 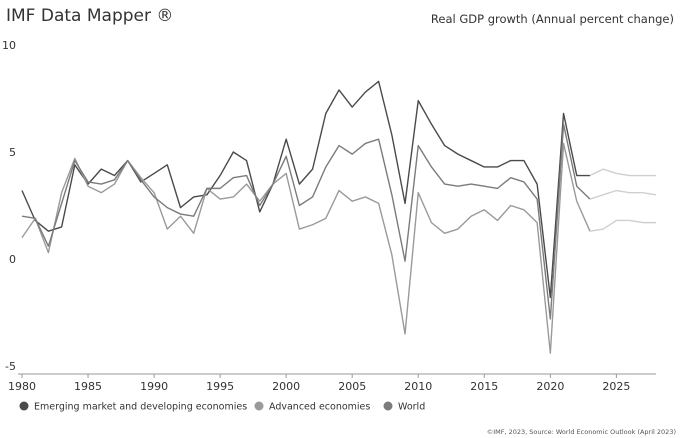 I want to click on page-title: IMF Data Mapper ®, so click(x=90, y=16).